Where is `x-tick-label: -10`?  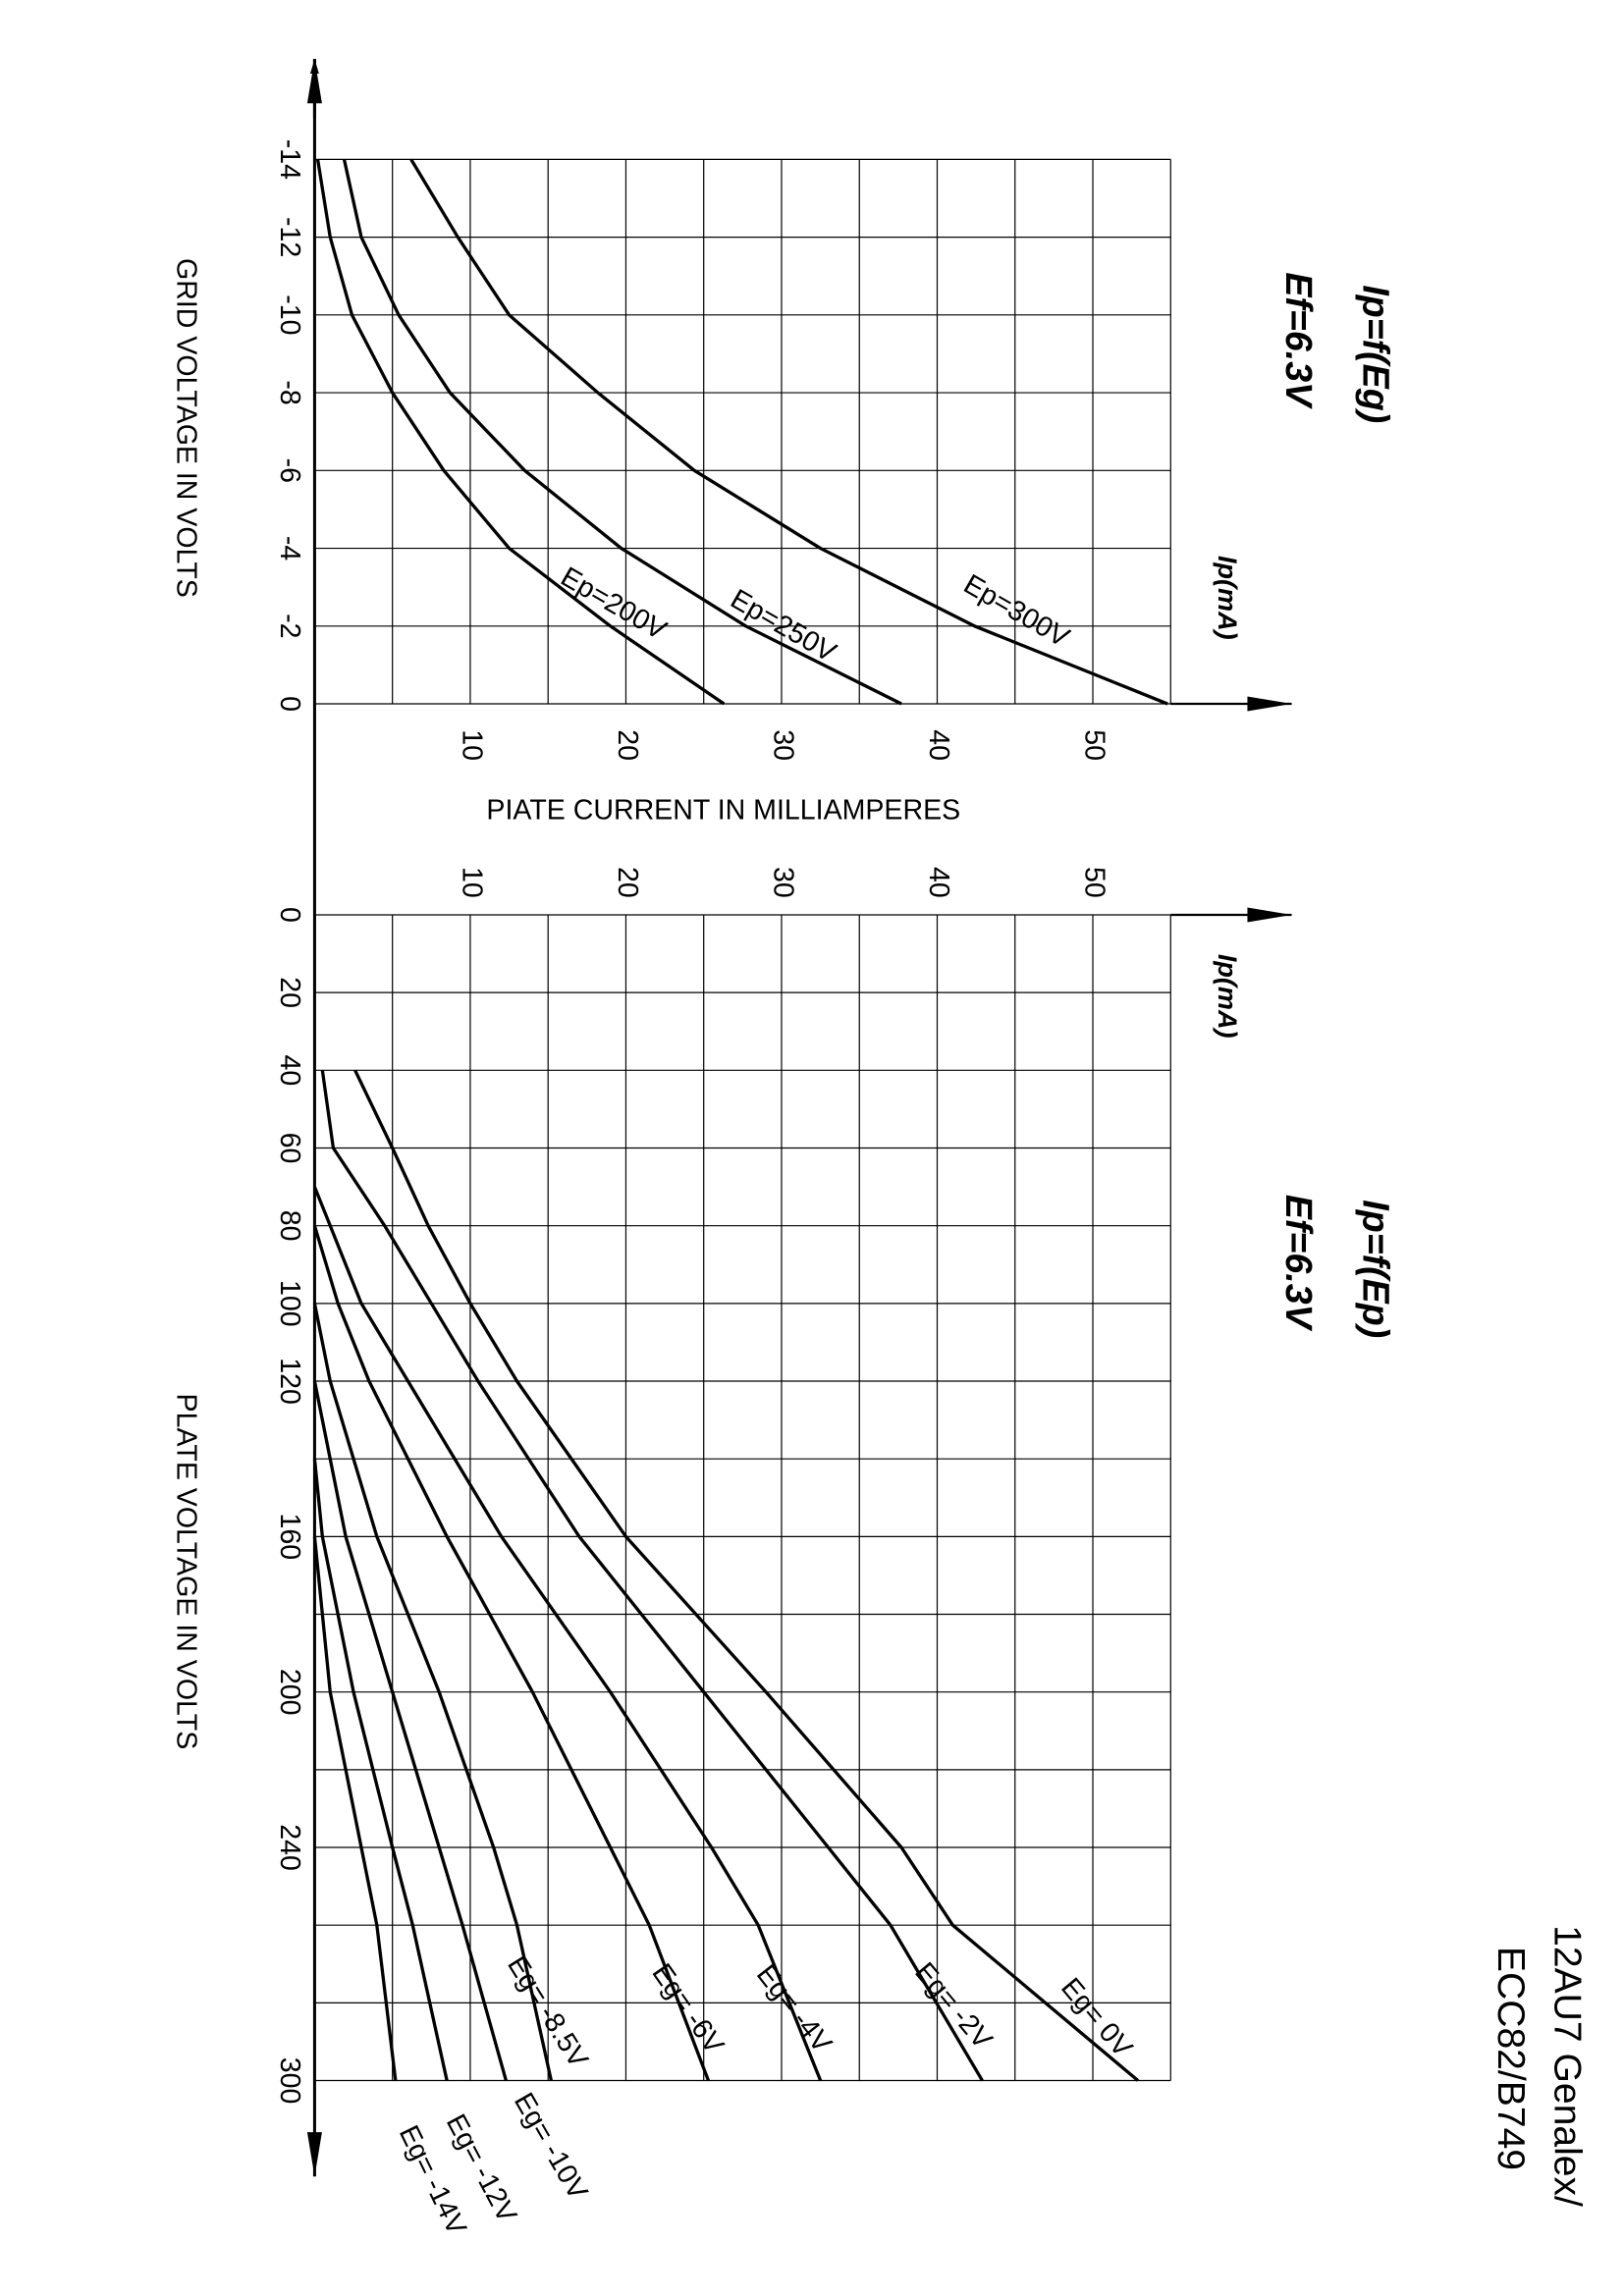
x-tick-label: -10 is located at coordinates (289, 314).